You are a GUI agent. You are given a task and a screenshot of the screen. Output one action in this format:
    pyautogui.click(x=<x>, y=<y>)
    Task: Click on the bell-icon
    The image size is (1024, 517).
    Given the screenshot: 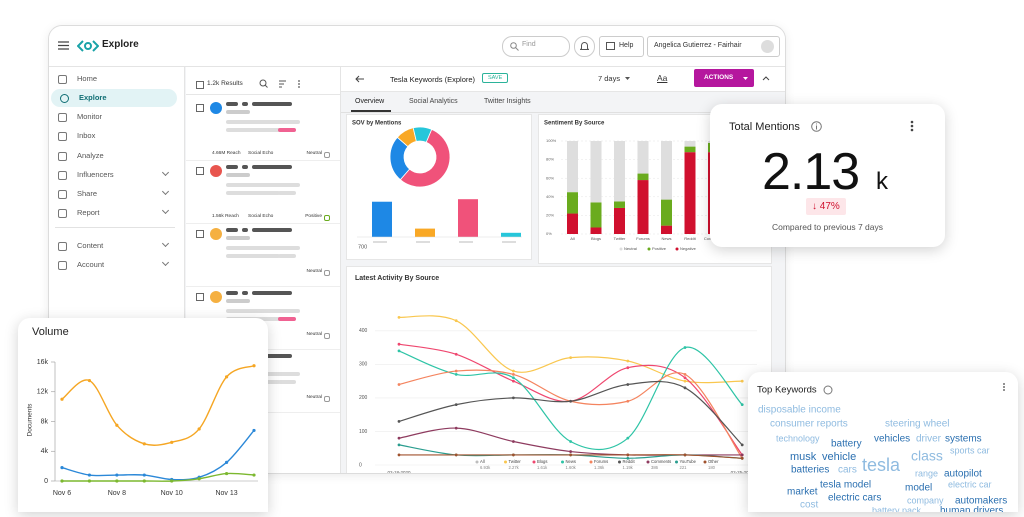 What is the action you would take?
    pyautogui.click(x=584, y=46)
    